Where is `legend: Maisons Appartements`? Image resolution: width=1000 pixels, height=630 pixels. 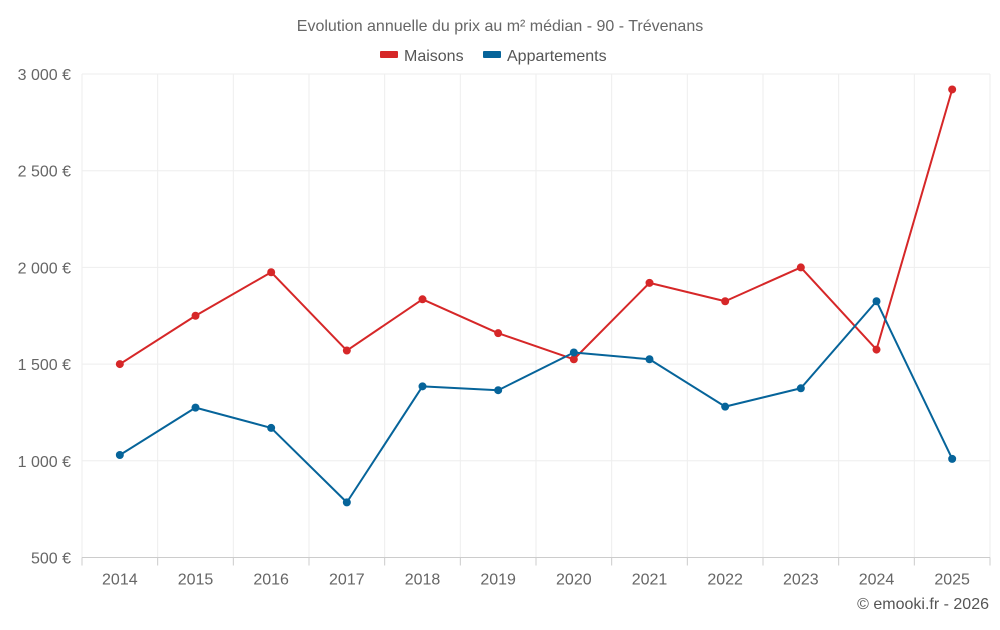
legend: Maisons Appartements is located at coordinates (493, 56).